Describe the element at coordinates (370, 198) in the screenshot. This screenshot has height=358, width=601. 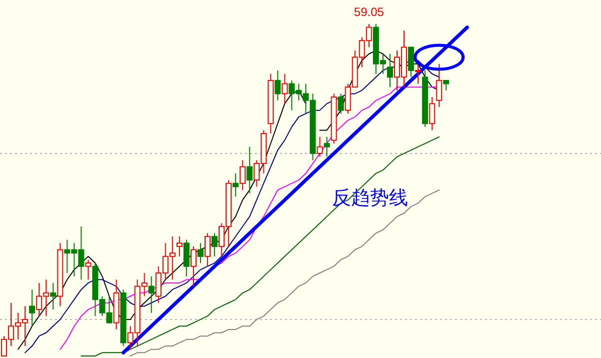
I see `annotation: 反趋势线` at that location.